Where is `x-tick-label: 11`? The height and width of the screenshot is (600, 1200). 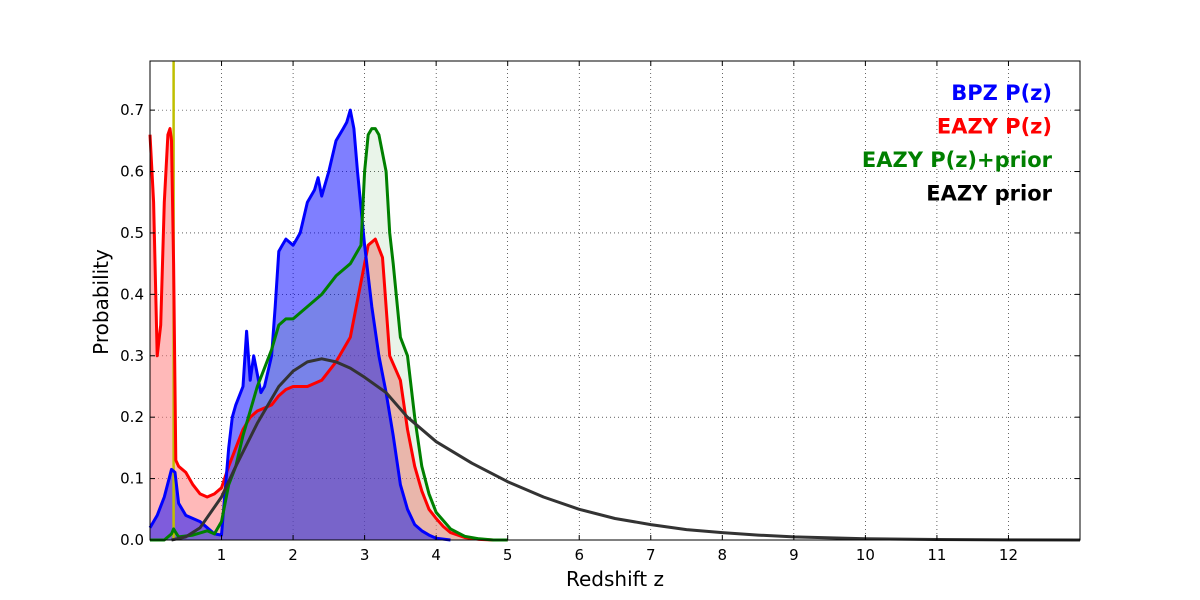
x-tick-label: 11 is located at coordinates (936, 555).